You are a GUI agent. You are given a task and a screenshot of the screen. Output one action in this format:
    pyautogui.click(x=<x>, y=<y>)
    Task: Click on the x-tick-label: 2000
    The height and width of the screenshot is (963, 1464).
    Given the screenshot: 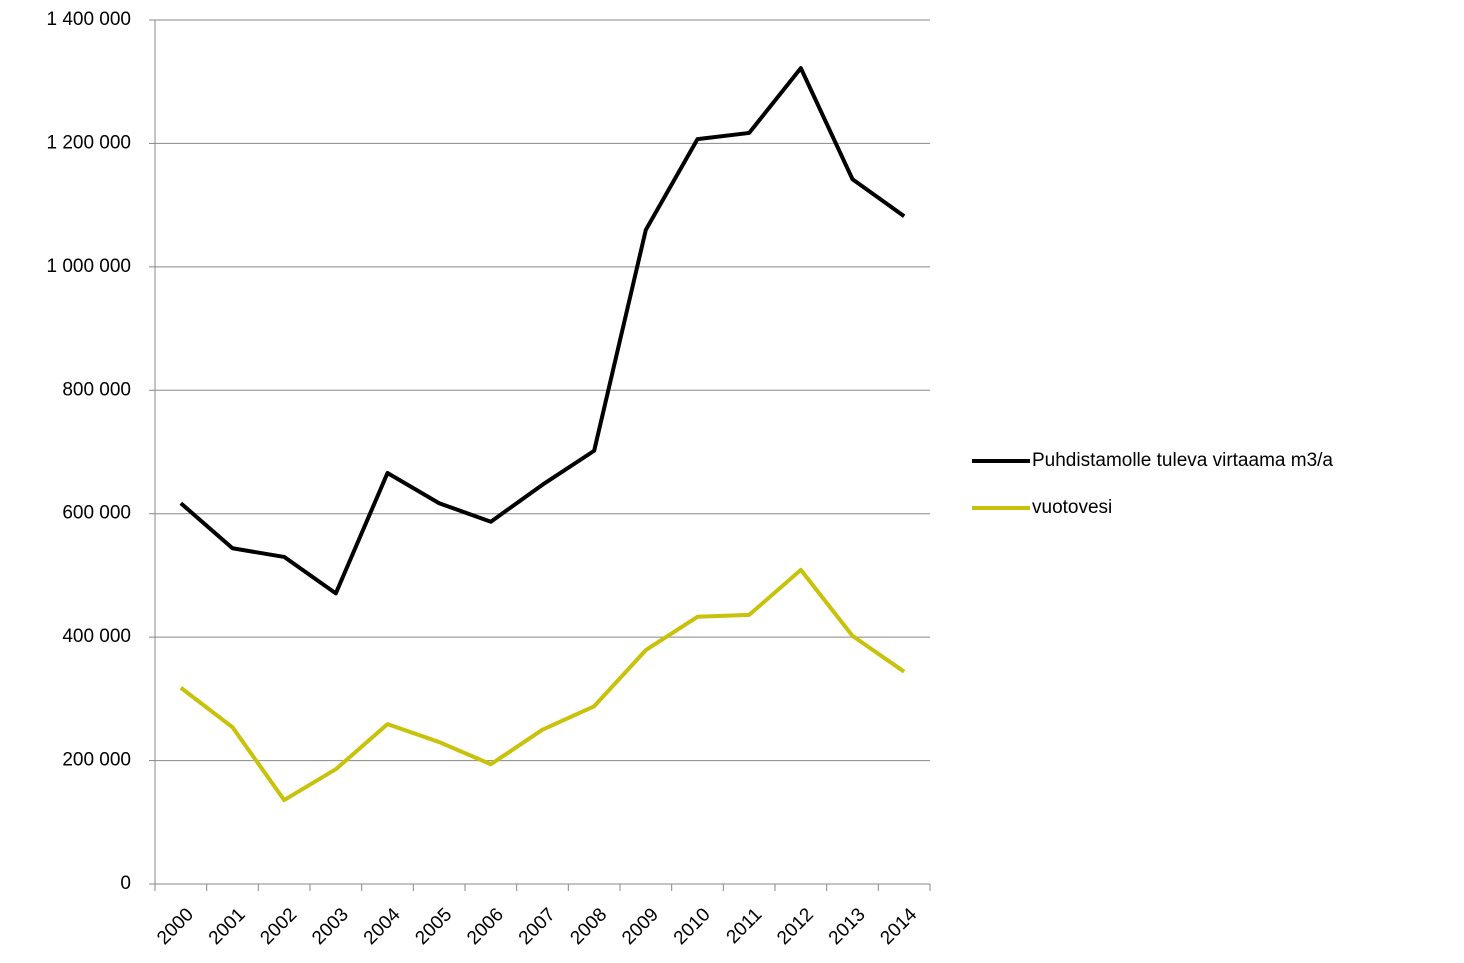 What is the action you would take?
    pyautogui.click(x=175, y=926)
    